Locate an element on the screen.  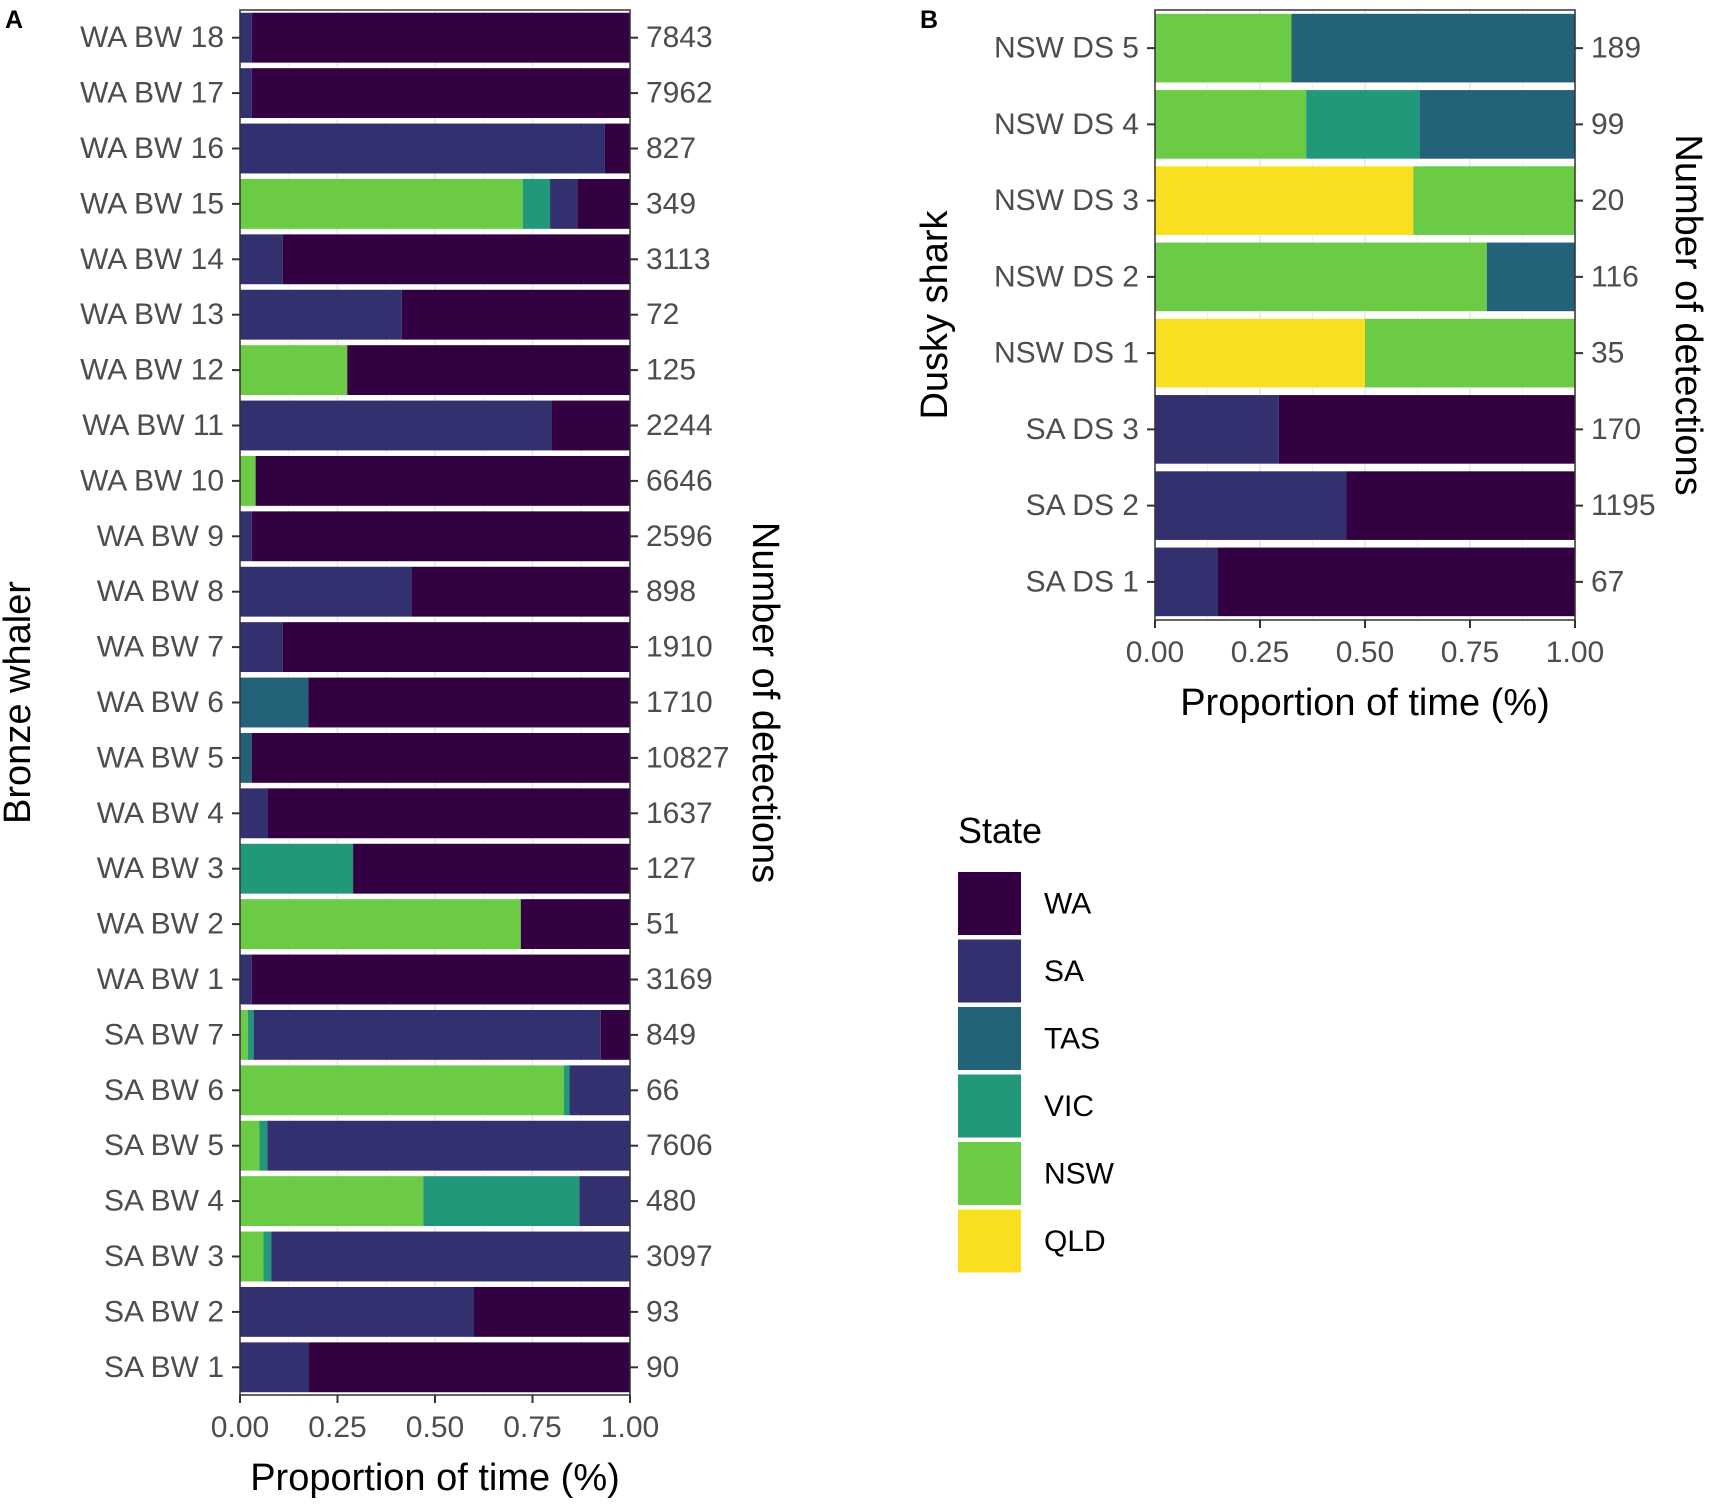
detections-label: 125 is located at coordinates (671, 370).